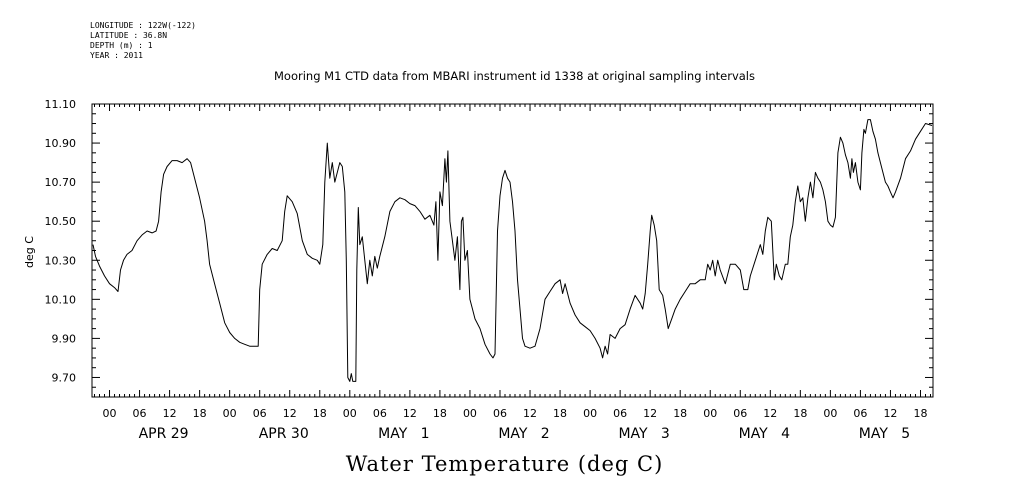  I want to click on x-day-label: MAY 4, so click(764, 434).